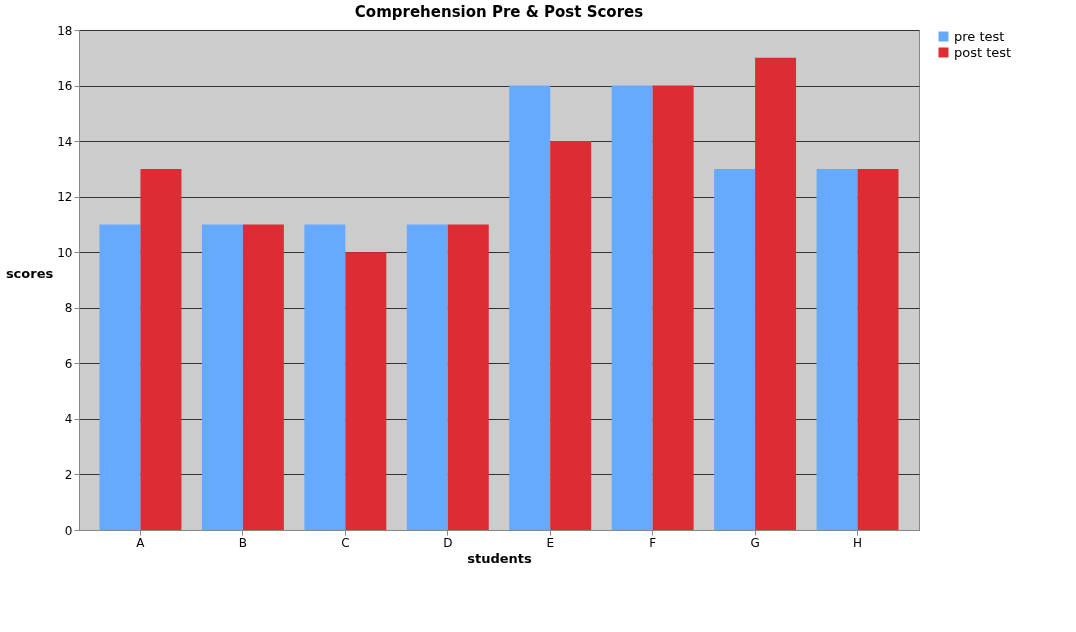 The height and width of the screenshot is (632, 1076). I want to click on legend-label: pre test, so click(979, 36).